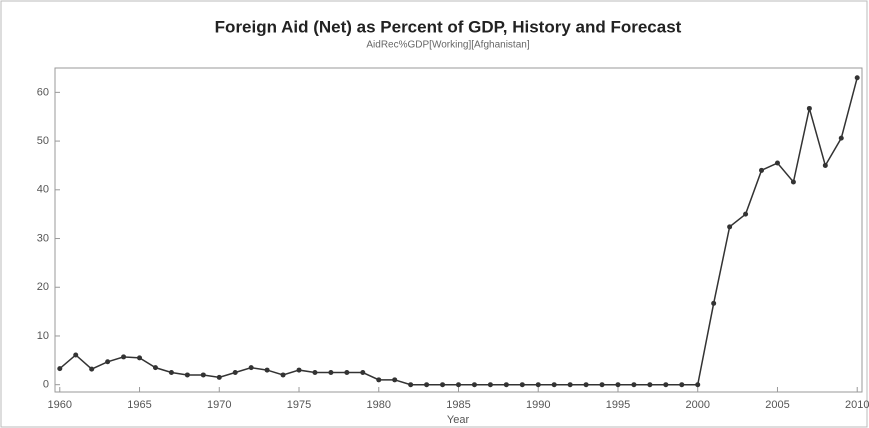 This screenshot has height=428, width=869. I want to click on x-tick-label: 1975, so click(299, 405).